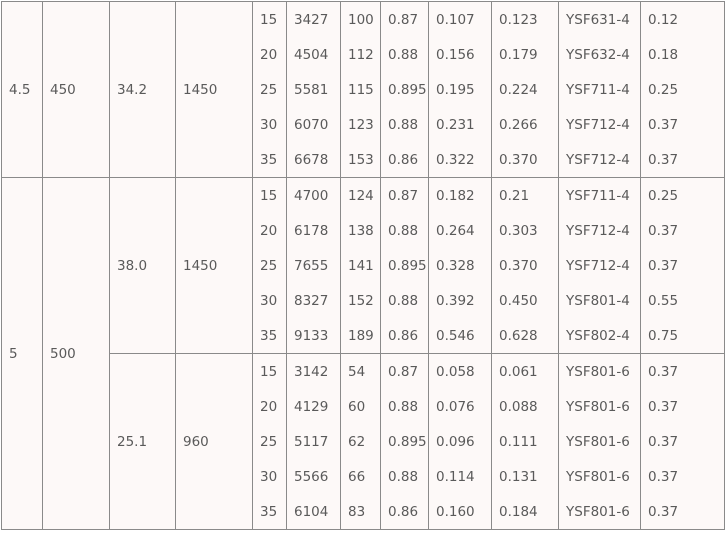  Describe the element at coordinates (313, 265) in the screenshot. I see `airflow-cell: 7655` at that location.